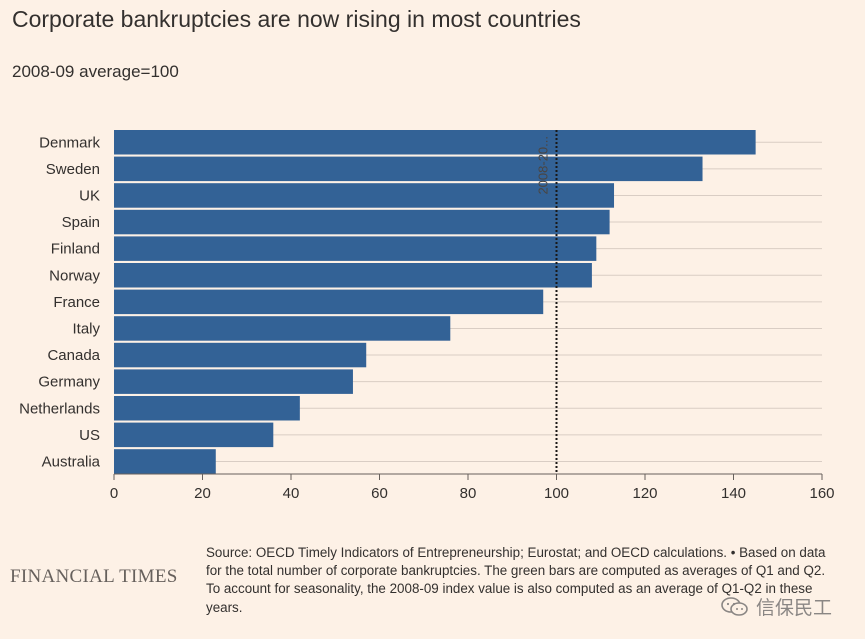 The image size is (865, 639). I want to click on category-label: Australia, so click(71, 461).